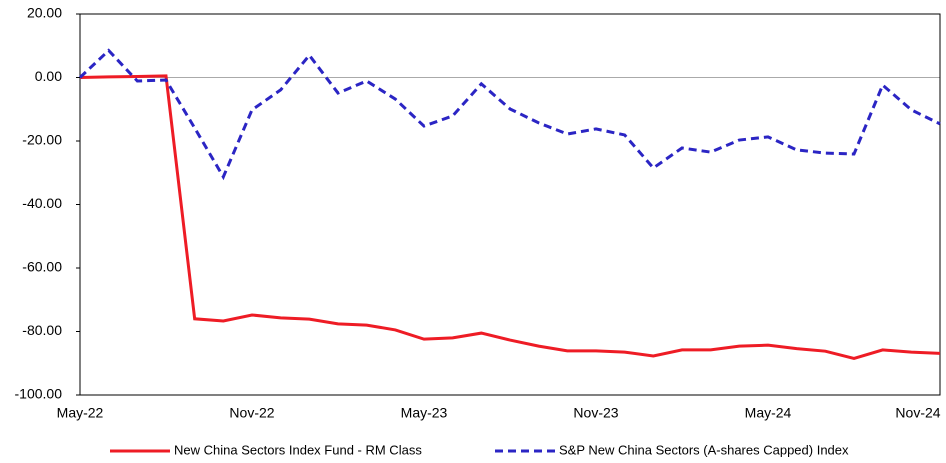 Image resolution: width=946 pixels, height=463 pixels. Describe the element at coordinates (42, 267) in the screenshot. I see `y-tick-label: -60.00` at that location.